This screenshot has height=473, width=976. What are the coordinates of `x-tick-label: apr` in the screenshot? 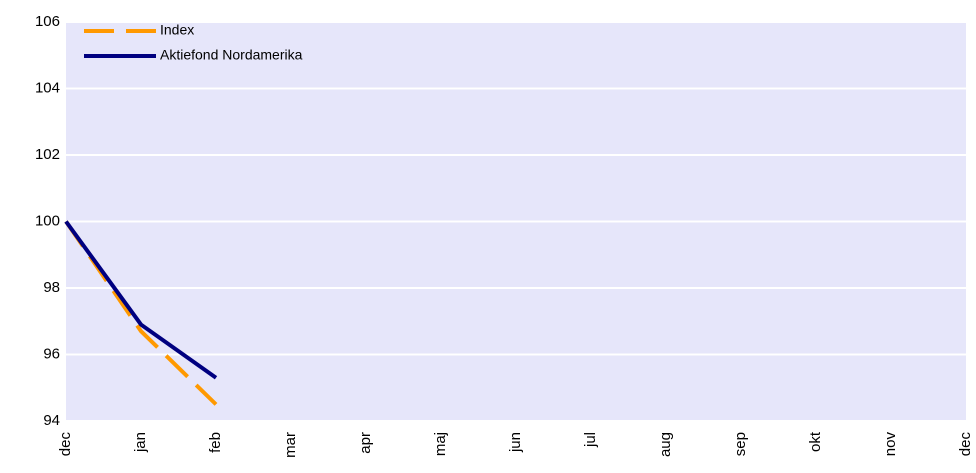 It's located at (365, 443).